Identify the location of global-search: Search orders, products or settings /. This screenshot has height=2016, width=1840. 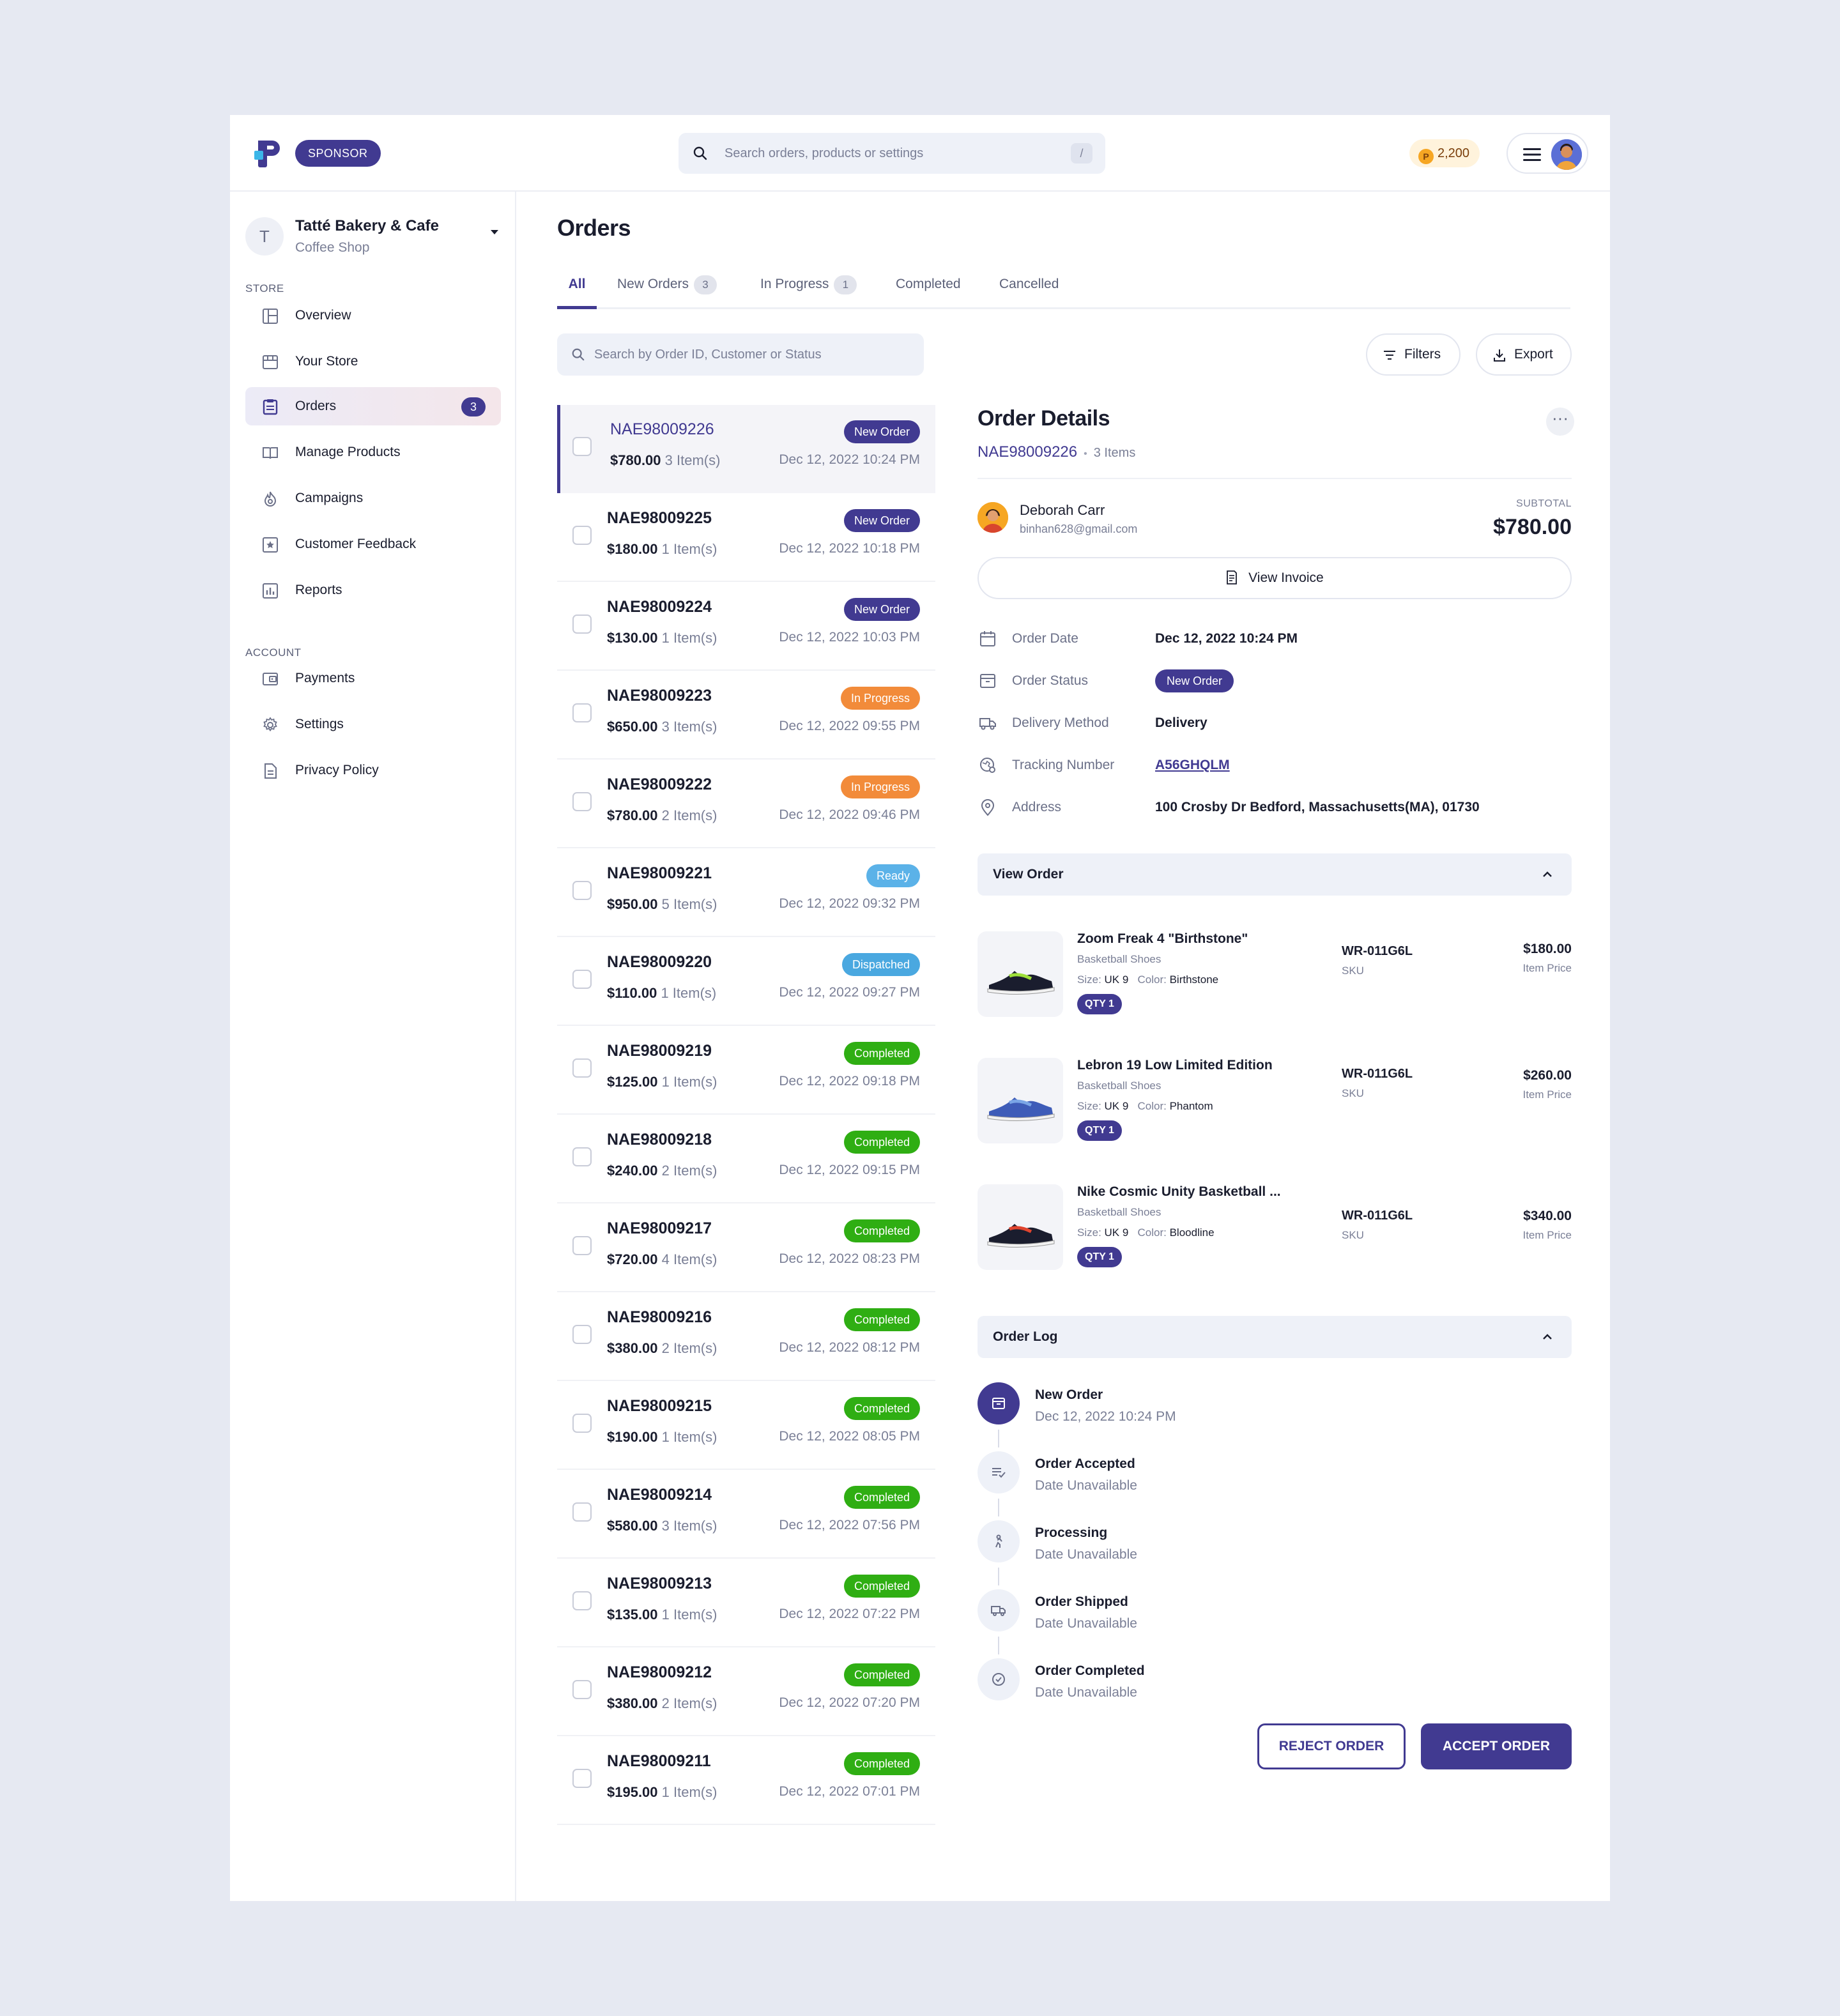
(891, 153).